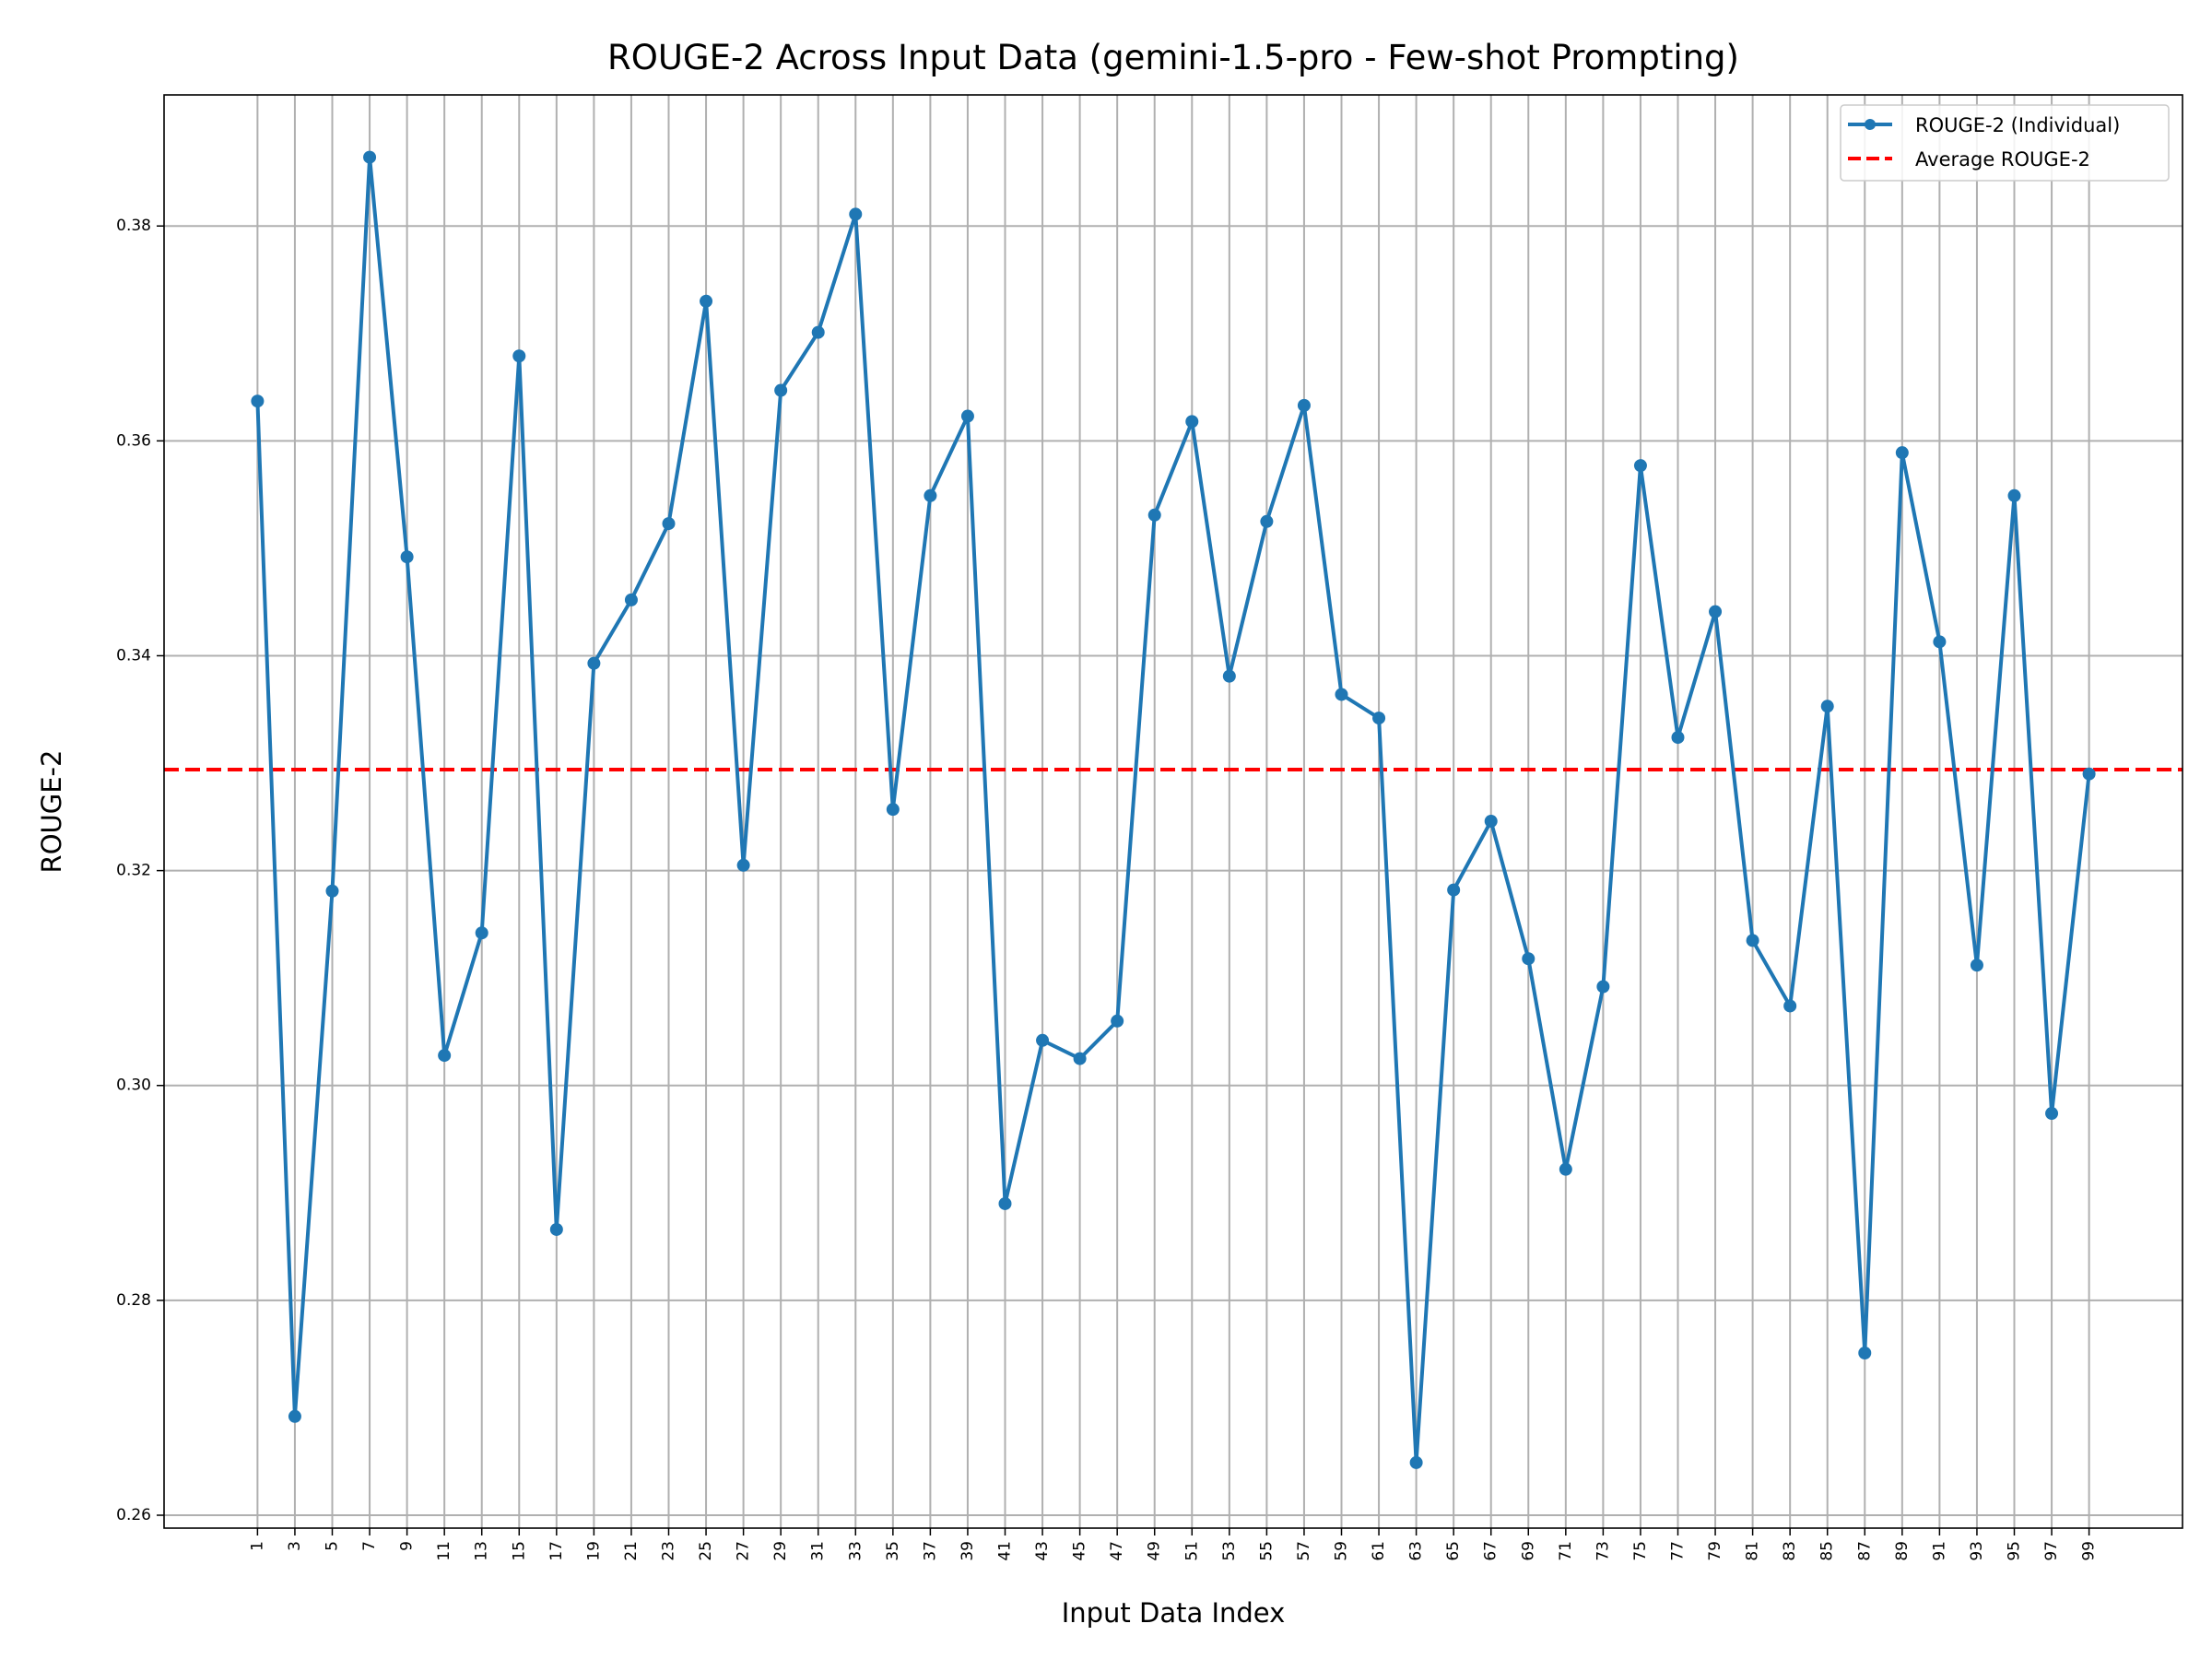 The image size is (2212, 1659). I want to click on x-tick-label: 9, so click(407, 1546).